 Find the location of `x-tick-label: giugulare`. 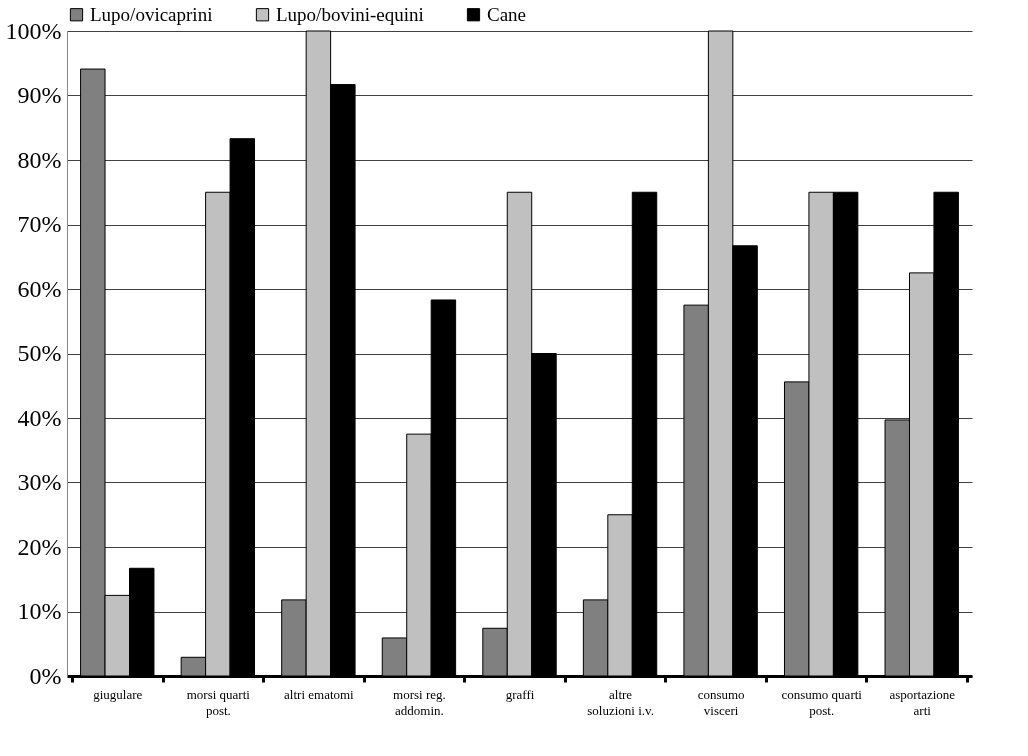

x-tick-label: giugulare is located at coordinates (118, 694).